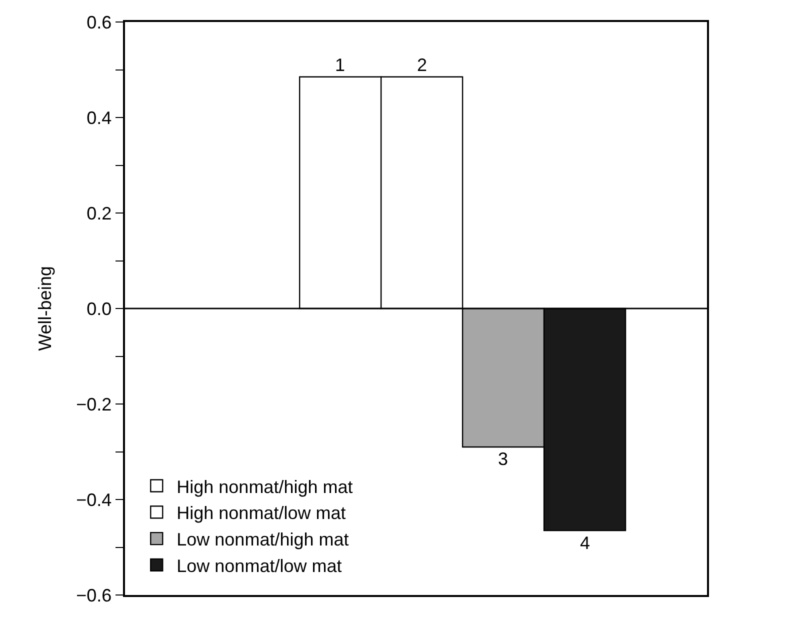  Describe the element at coordinates (503, 459) in the screenshot. I see `annotation: 3` at that location.